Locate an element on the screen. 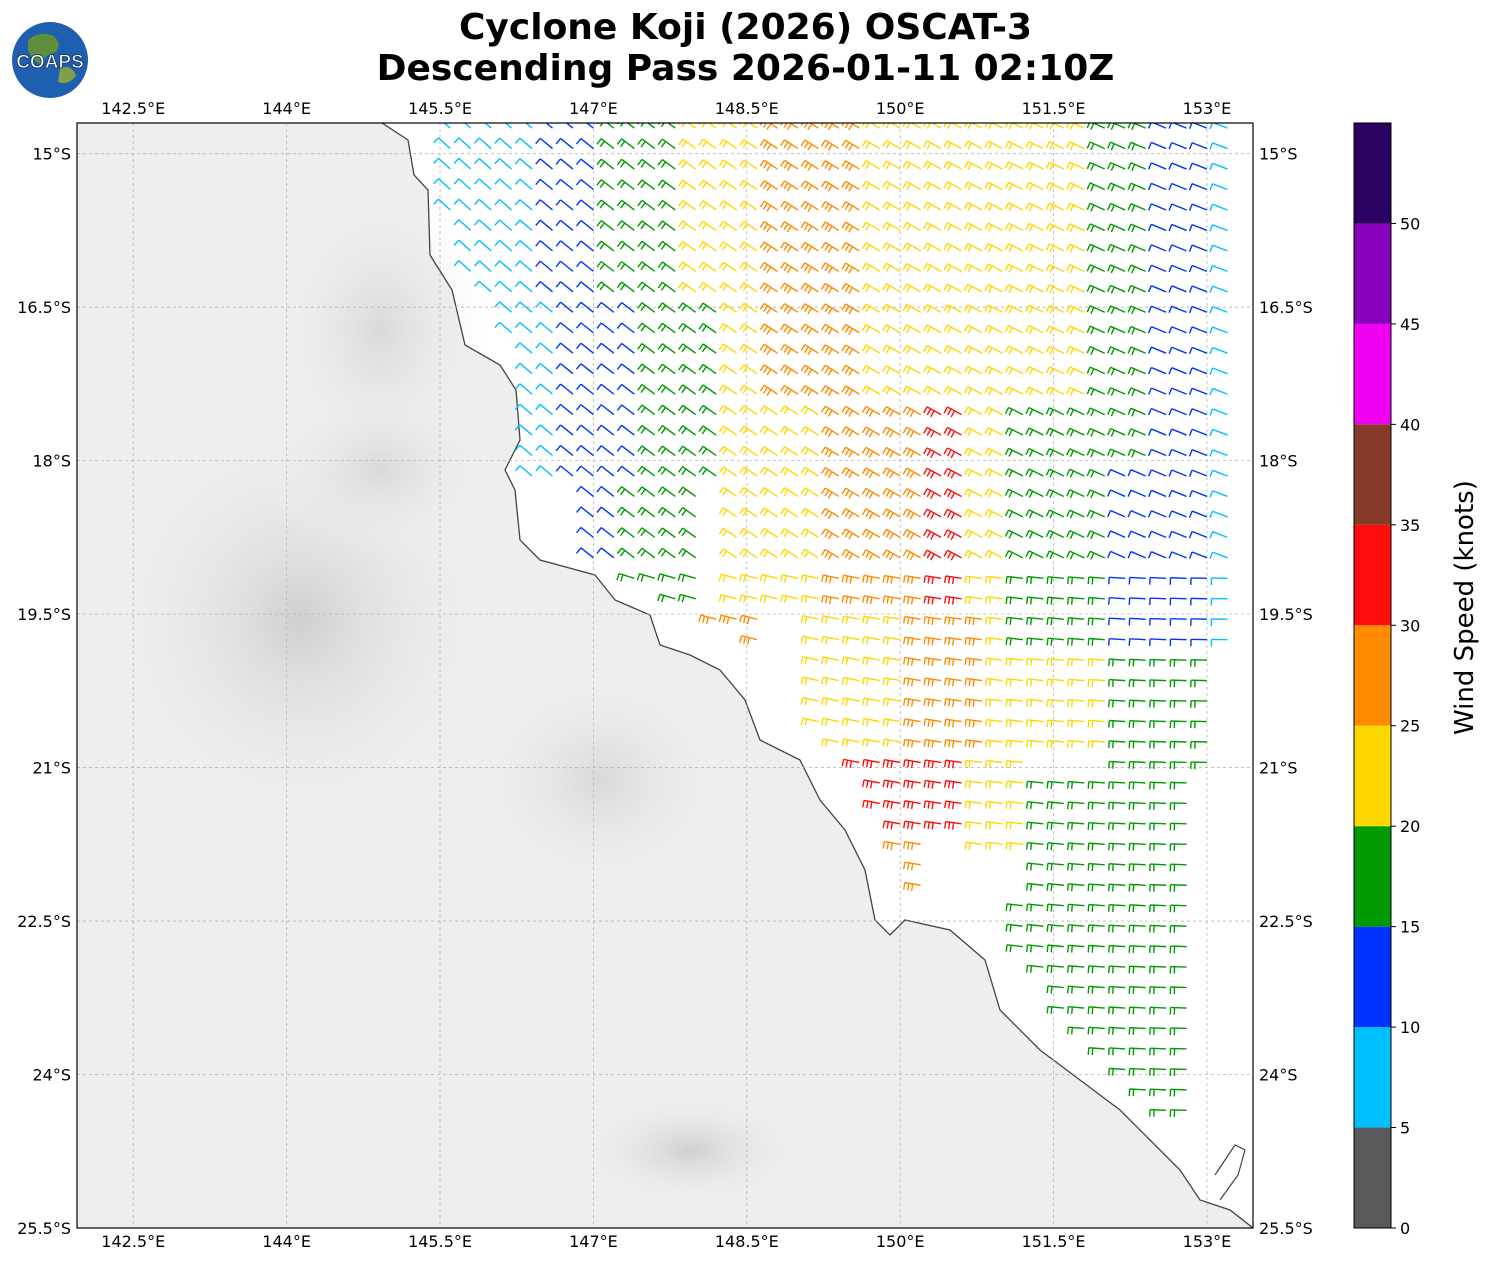  colorbar-tick-label: 0 is located at coordinates (1405, 1228).